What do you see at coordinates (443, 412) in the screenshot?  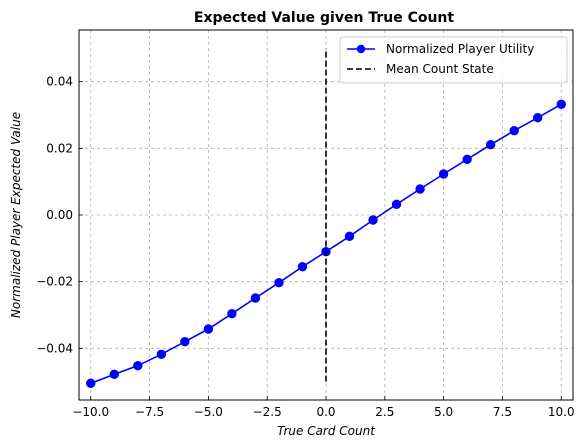 I see `x-tick-label: 5.0` at bounding box center [443, 412].